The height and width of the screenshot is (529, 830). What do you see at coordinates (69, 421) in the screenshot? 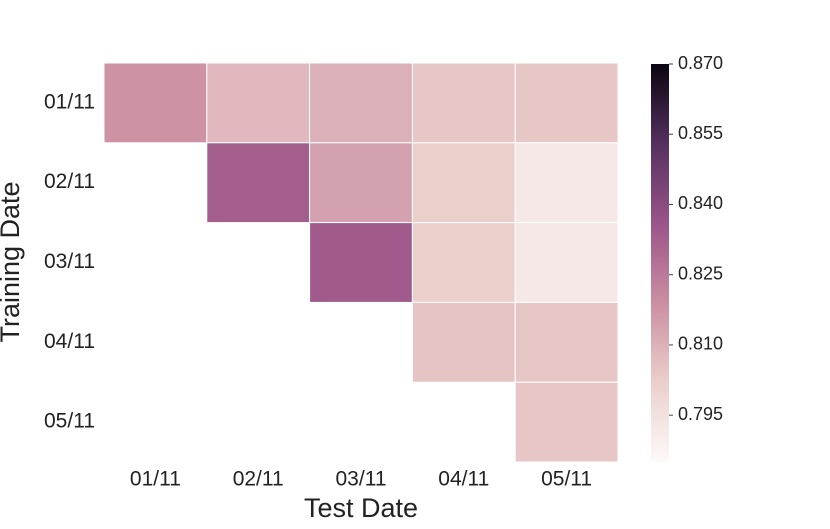
I see `y-tick-label: 05/11` at bounding box center [69, 421].